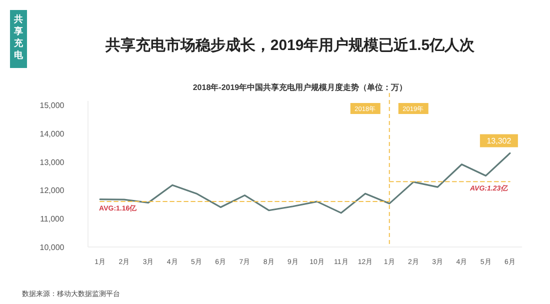  What do you see at coordinates (52, 247) in the screenshot?
I see `y-tick-label: 10,000` at bounding box center [52, 247].